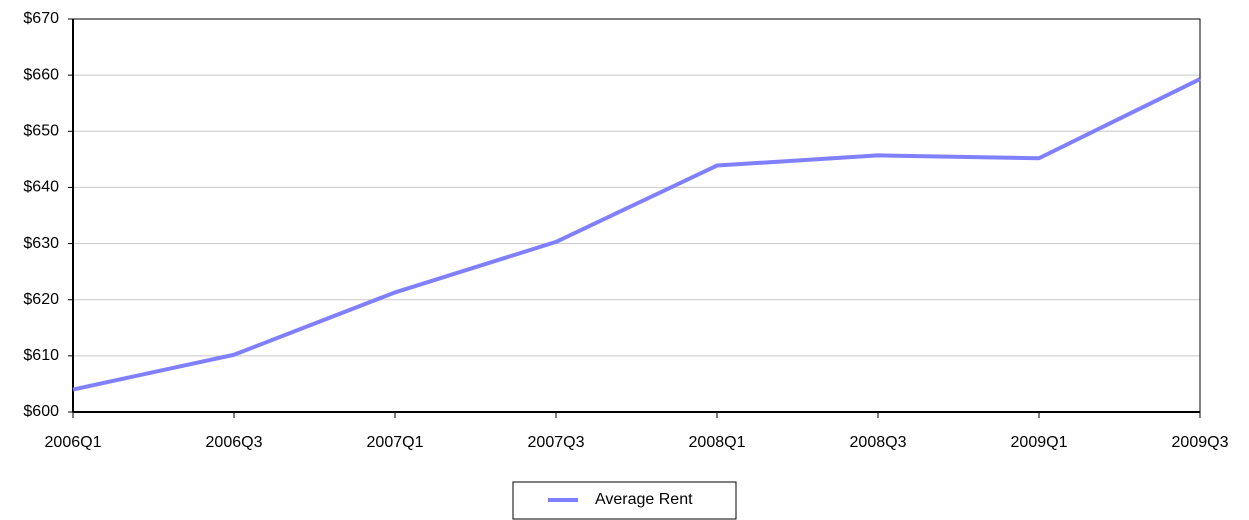  Describe the element at coordinates (1200, 442) in the screenshot. I see `x-tick-label: 2009Q3` at that location.